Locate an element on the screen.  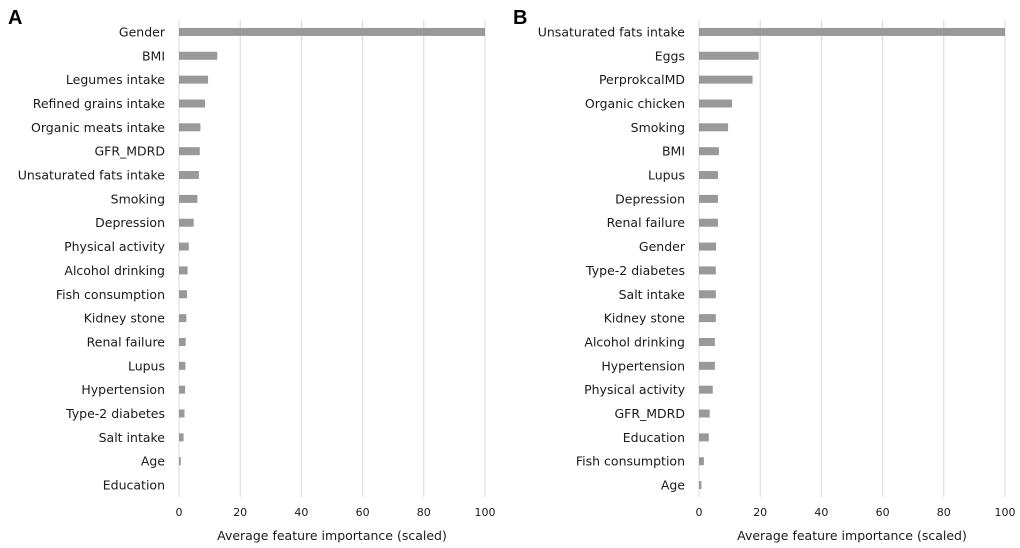
category-label: Organic meats intake is located at coordinates (98, 127).